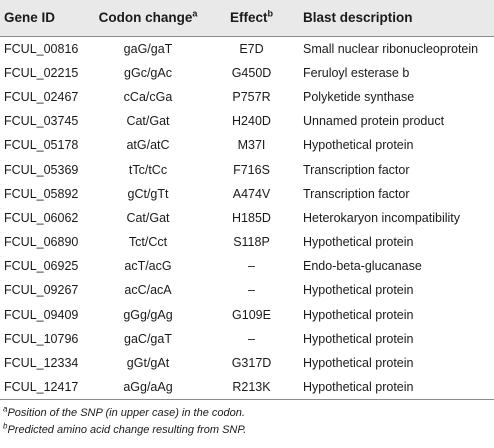  I want to click on cell-gene-id: FCUL_05178, so click(41, 145).